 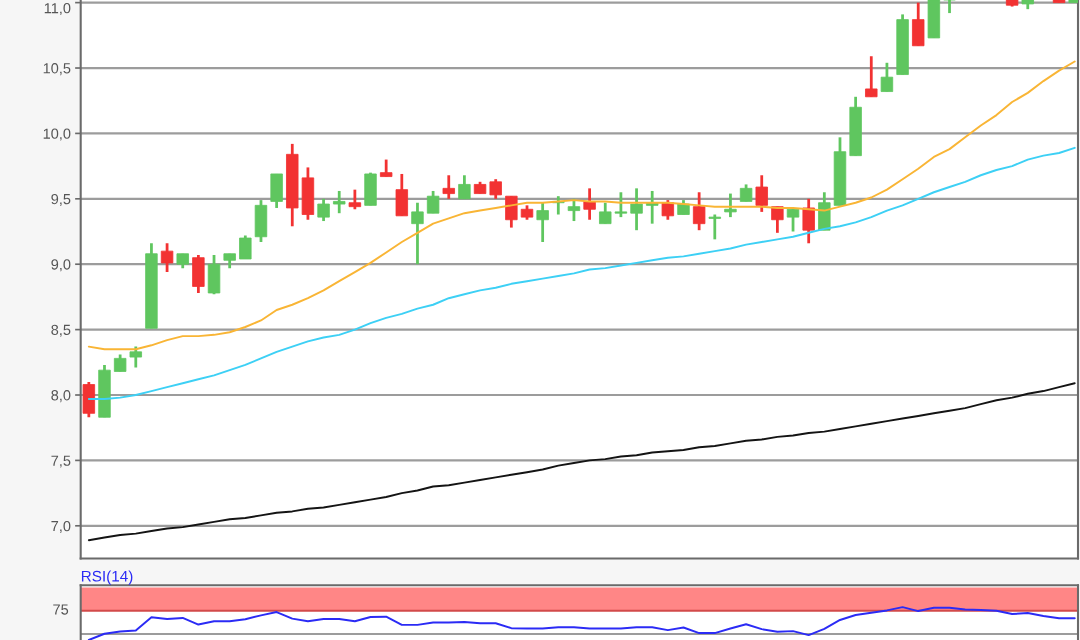 What do you see at coordinates (107, 577) in the screenshot?
I see `text: RSI(14)` at bounding box center [107, 577].